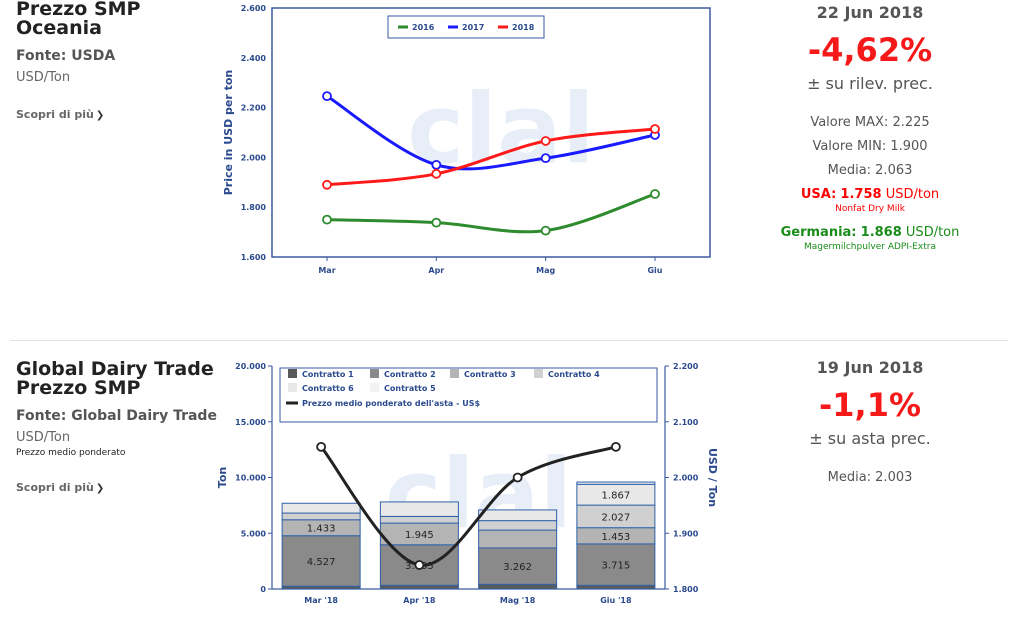 Image resolution: width=1024 pixels, height=639 pixels. I want to click on bar-label: 3.262, so click(517, 567).